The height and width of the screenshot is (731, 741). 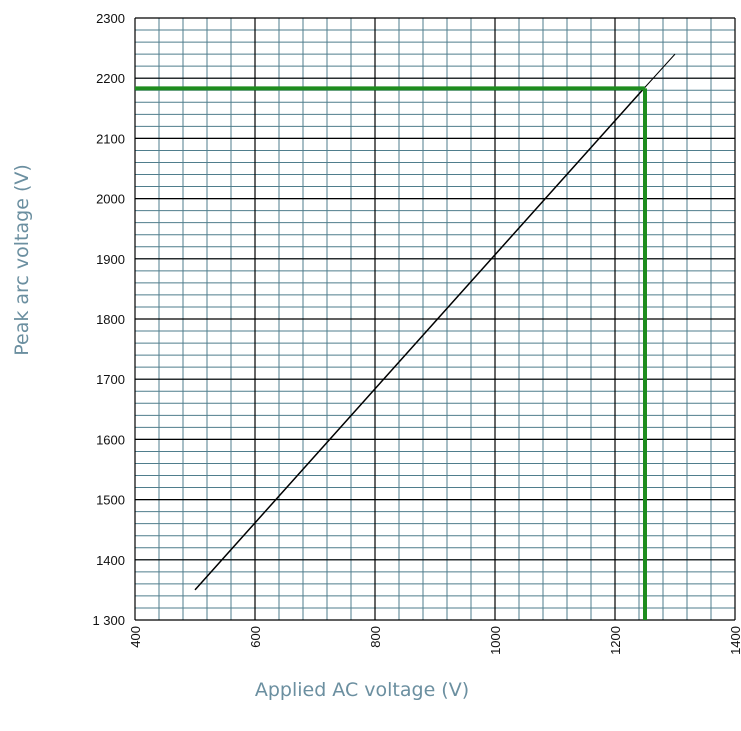 I want to click on x-tick-label: 400, so click(x=135, y=637).